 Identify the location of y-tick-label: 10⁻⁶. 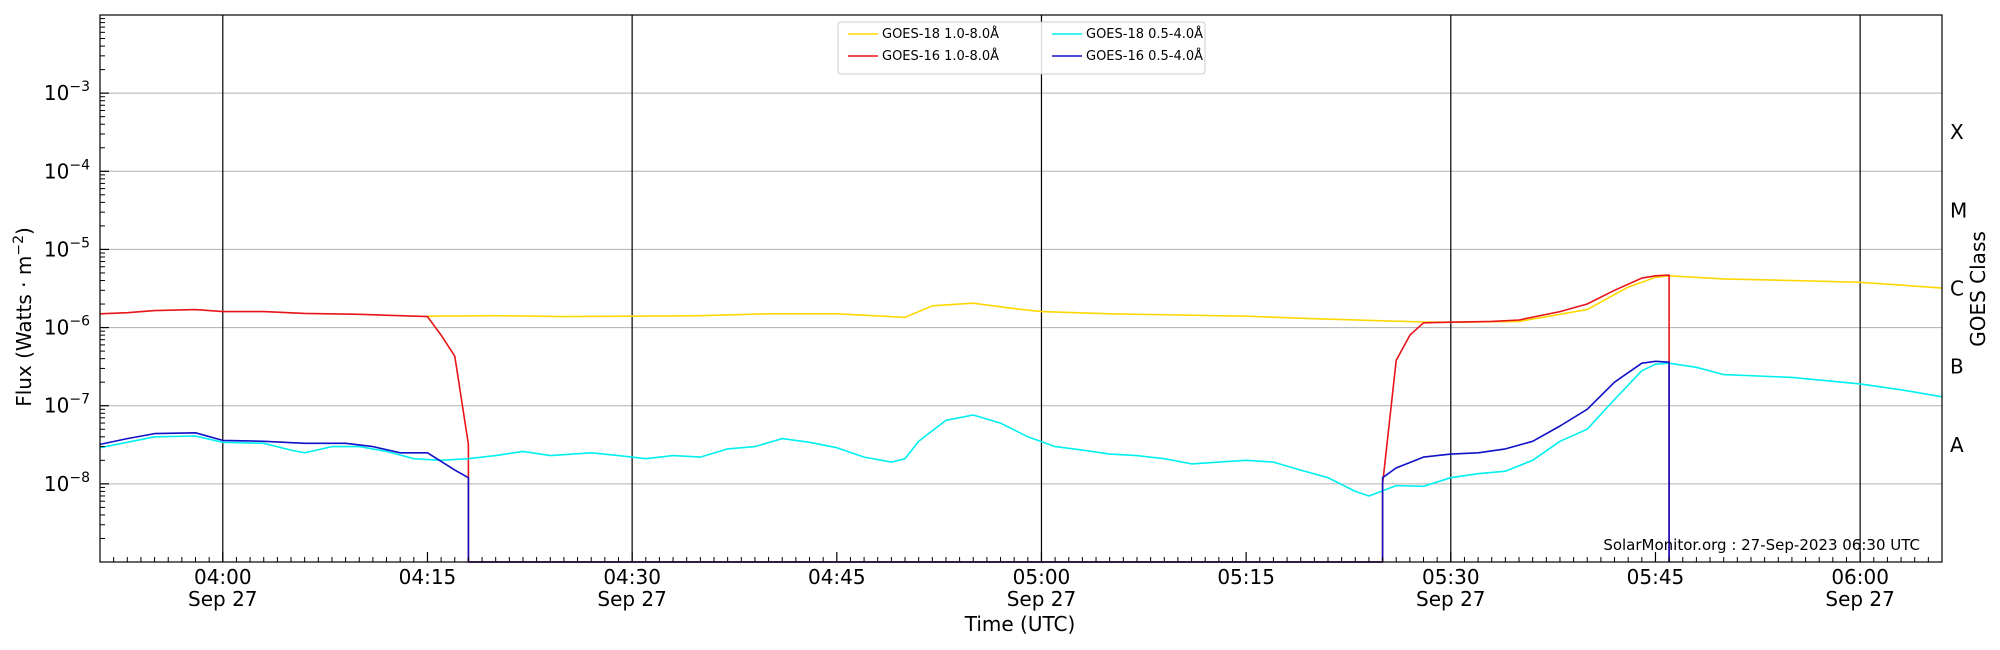
(67, 327).